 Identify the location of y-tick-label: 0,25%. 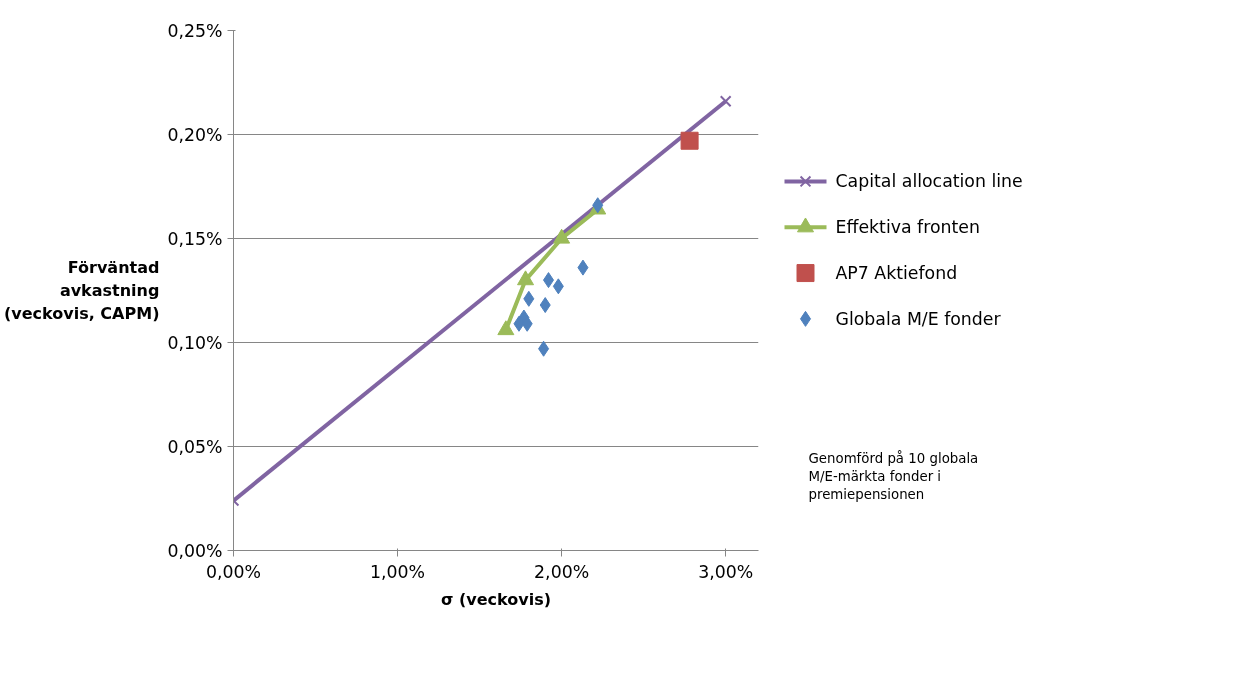
(195, 30).